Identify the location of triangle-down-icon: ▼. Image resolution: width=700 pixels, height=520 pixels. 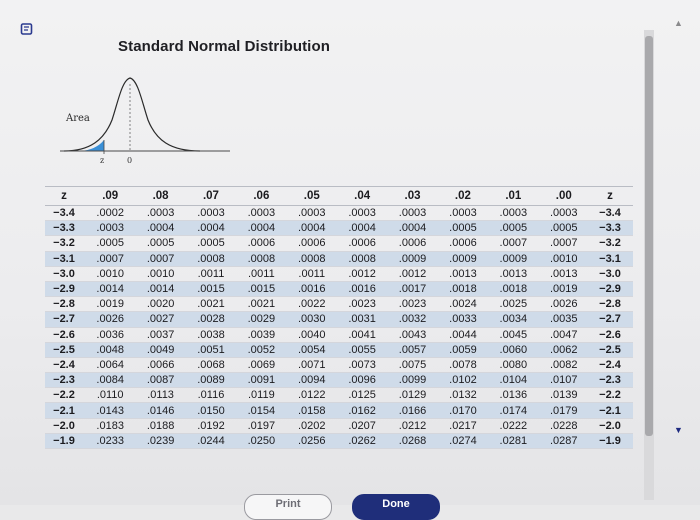
(678, 430).